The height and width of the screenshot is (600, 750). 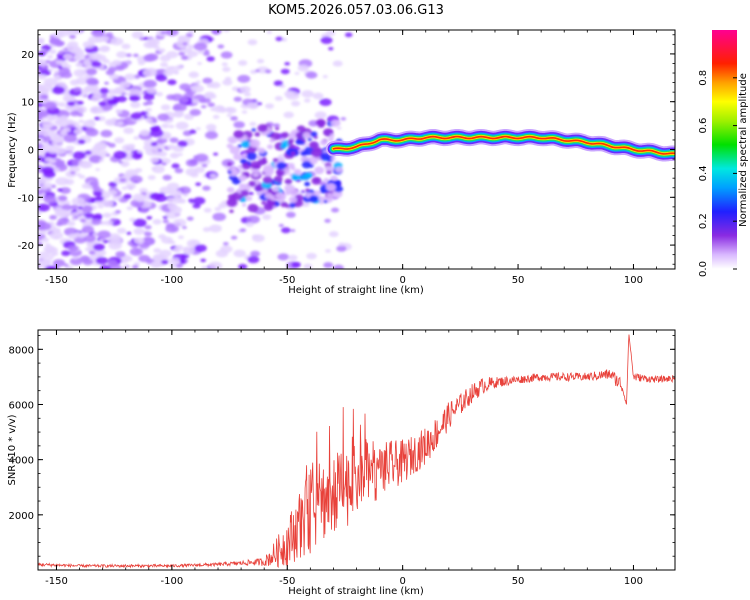 What do you see at coordinates (743, 150) in the screenshot?
I see `colorbar-label: Normalized spectral amplitude` at bounding box center [743, 150].